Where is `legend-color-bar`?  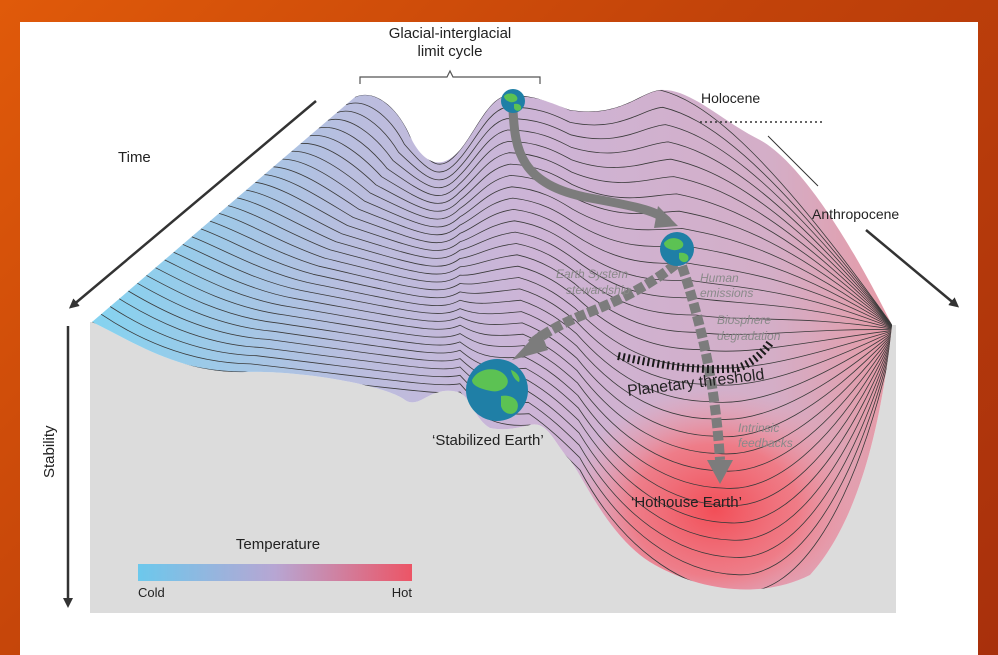
legend-color-bar is located at coordinates (275, 572).